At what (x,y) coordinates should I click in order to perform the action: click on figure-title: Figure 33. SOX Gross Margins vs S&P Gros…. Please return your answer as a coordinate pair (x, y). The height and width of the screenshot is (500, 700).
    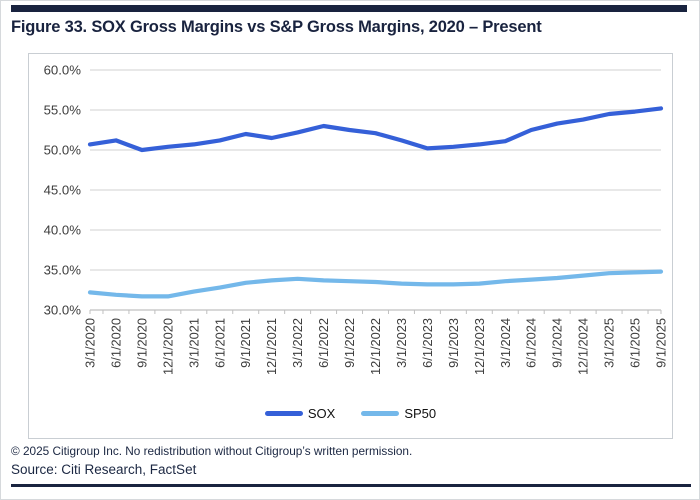
    Looking at the image, I should click on (276, 27).